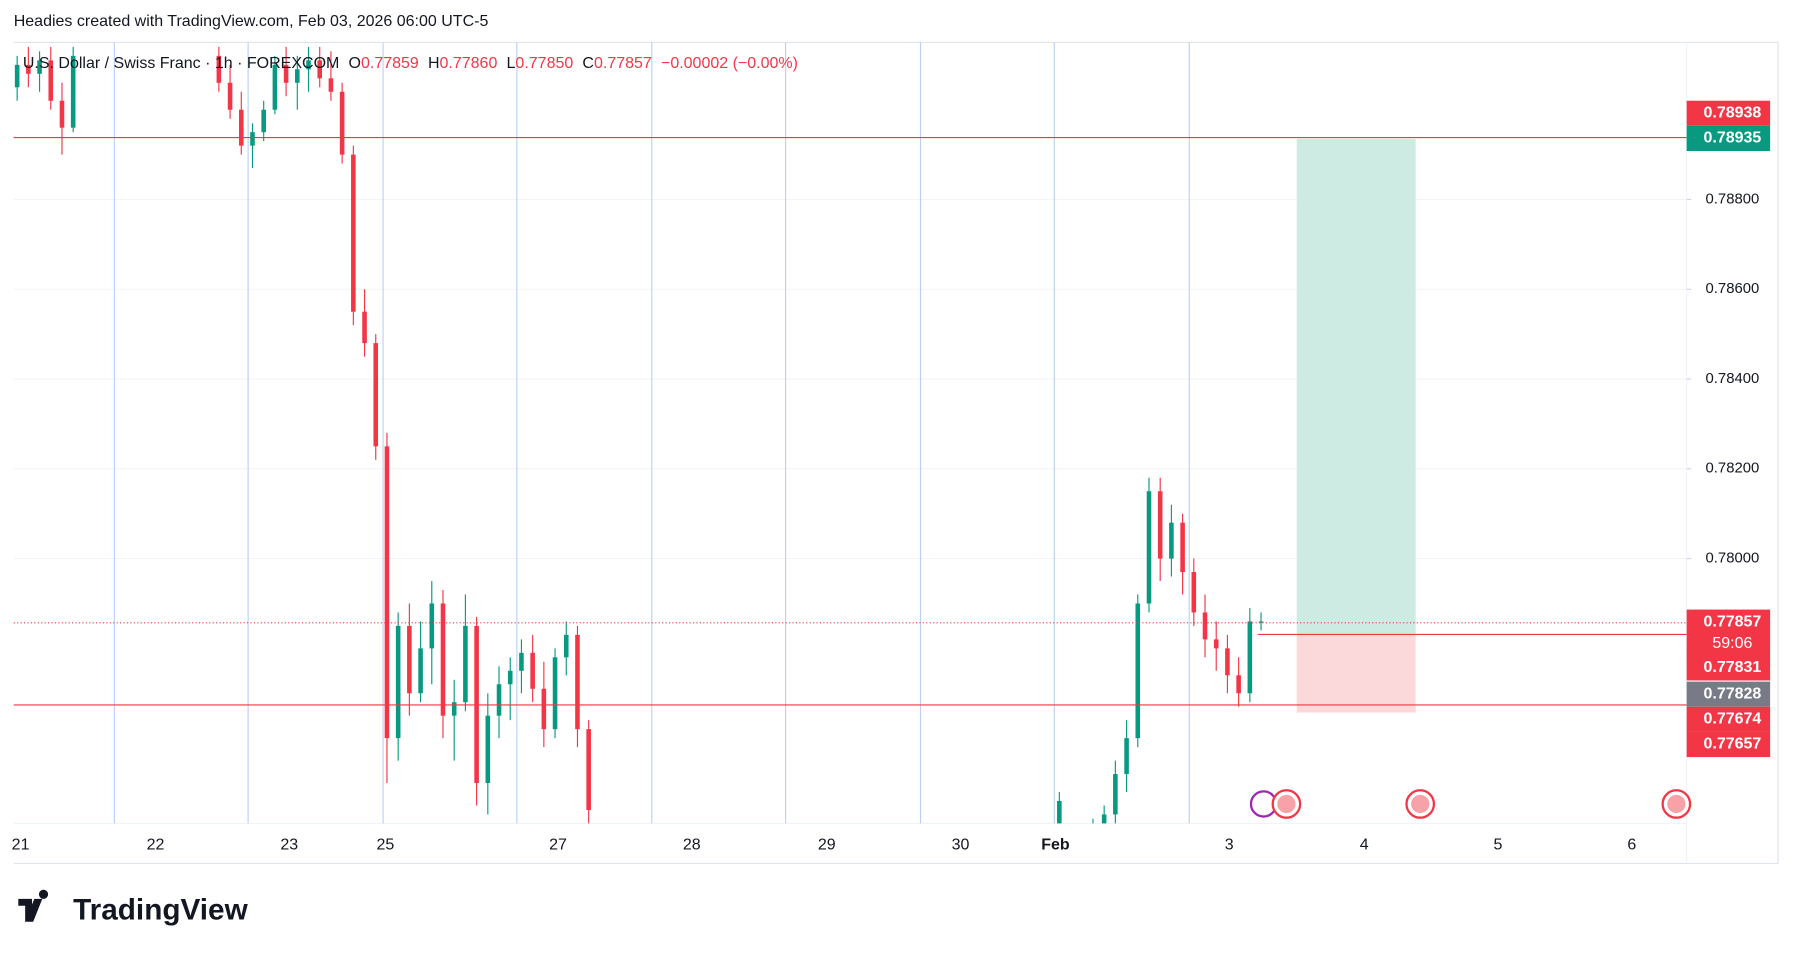 Image resolution: width=1793 pixels, height=955 pixels. Describe the element at coordinates (1732, 113) in the screenshot. I see `price-label-text: 0.78938` at that location.